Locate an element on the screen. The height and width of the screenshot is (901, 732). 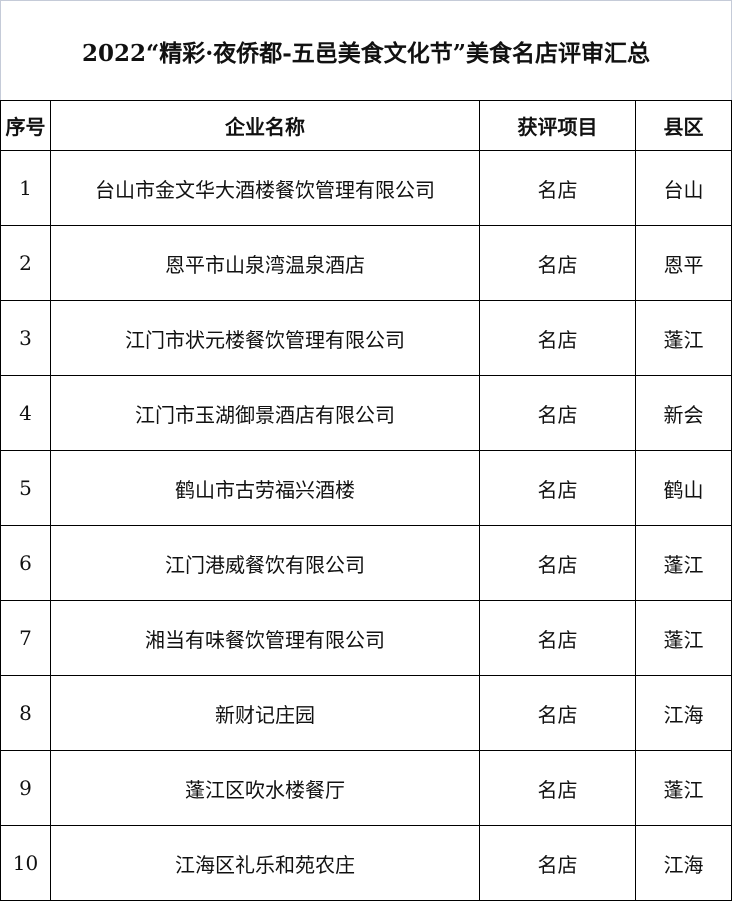
table-row: 10 江海区礼乐和苑农庄 名店 江海 is located at coordinates (366, 863).